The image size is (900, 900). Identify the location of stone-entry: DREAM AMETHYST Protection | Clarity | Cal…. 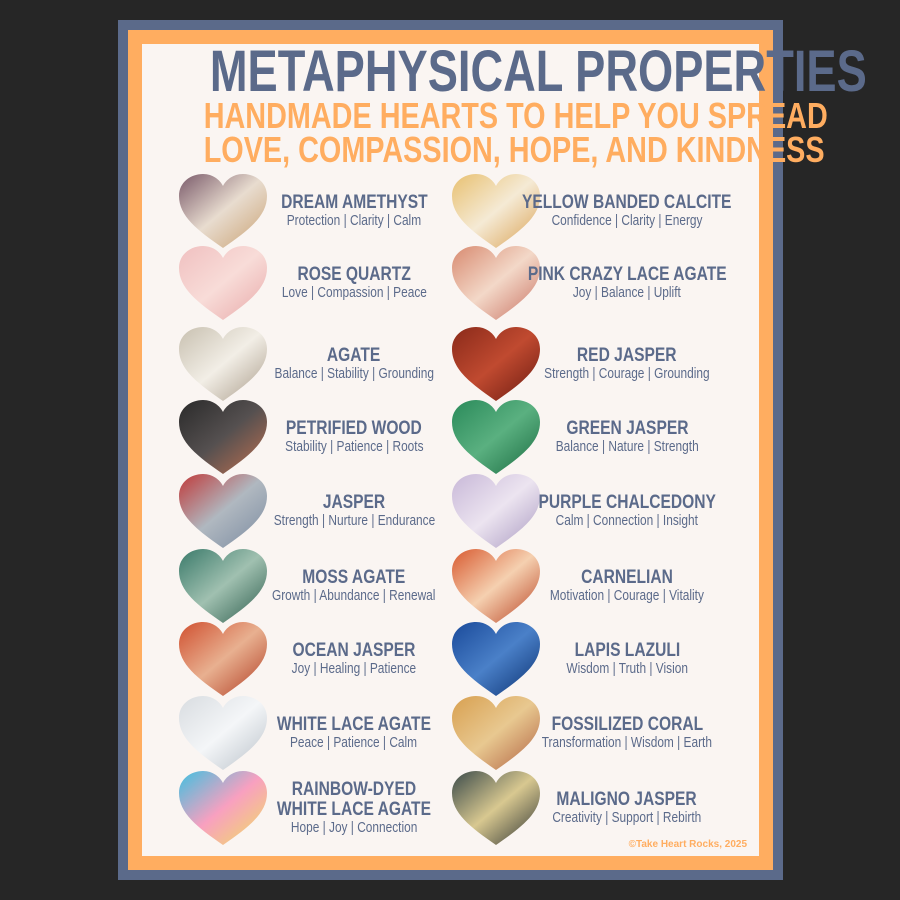
(287, 212).